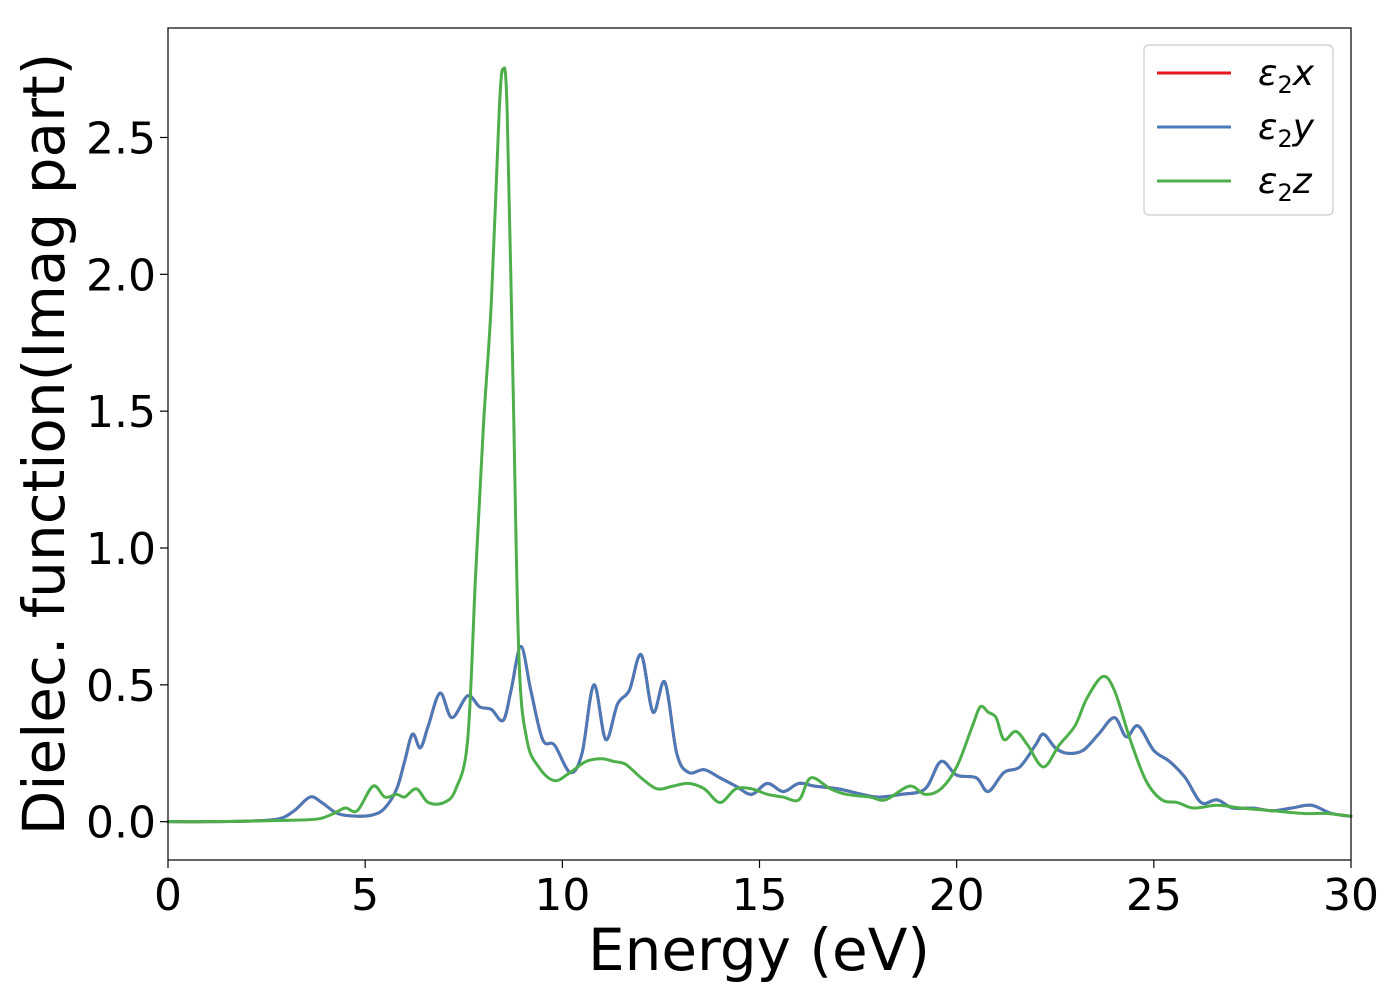 This screenshot has width=1400, height=1000. I want to click on x-axis: 0 5 10 15 20 25 30, so click(766, 890).